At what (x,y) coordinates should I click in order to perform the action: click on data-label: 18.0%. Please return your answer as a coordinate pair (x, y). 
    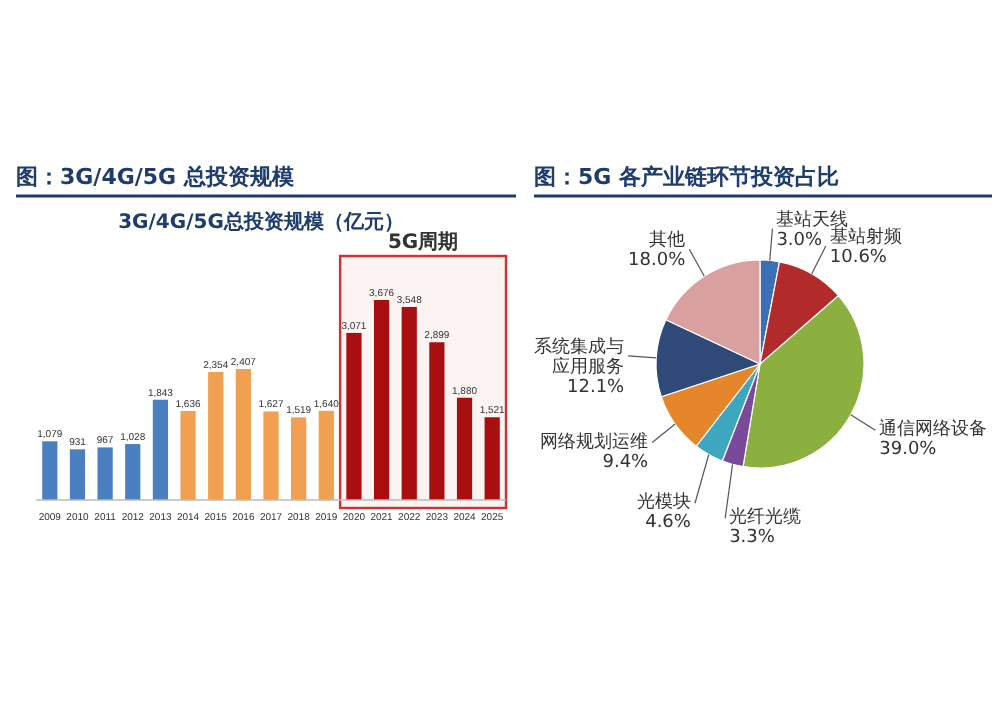
    Looking at the image, I should click on (657, 261).